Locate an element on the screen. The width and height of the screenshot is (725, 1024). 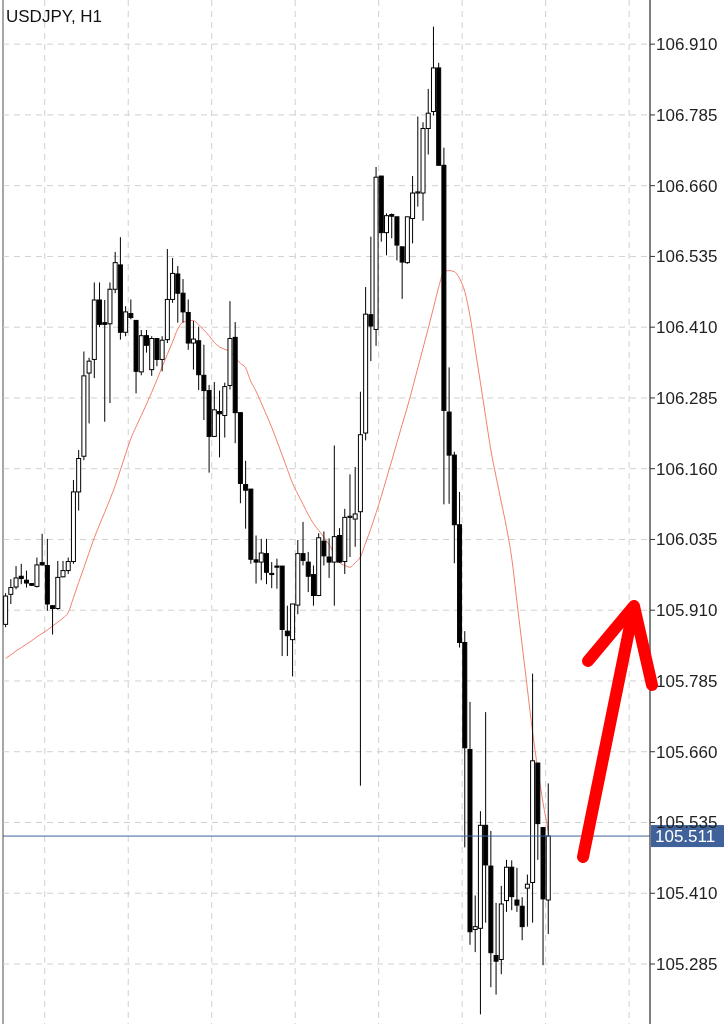
y-tick-label: 105.910 is located at coordinates (687, 611).